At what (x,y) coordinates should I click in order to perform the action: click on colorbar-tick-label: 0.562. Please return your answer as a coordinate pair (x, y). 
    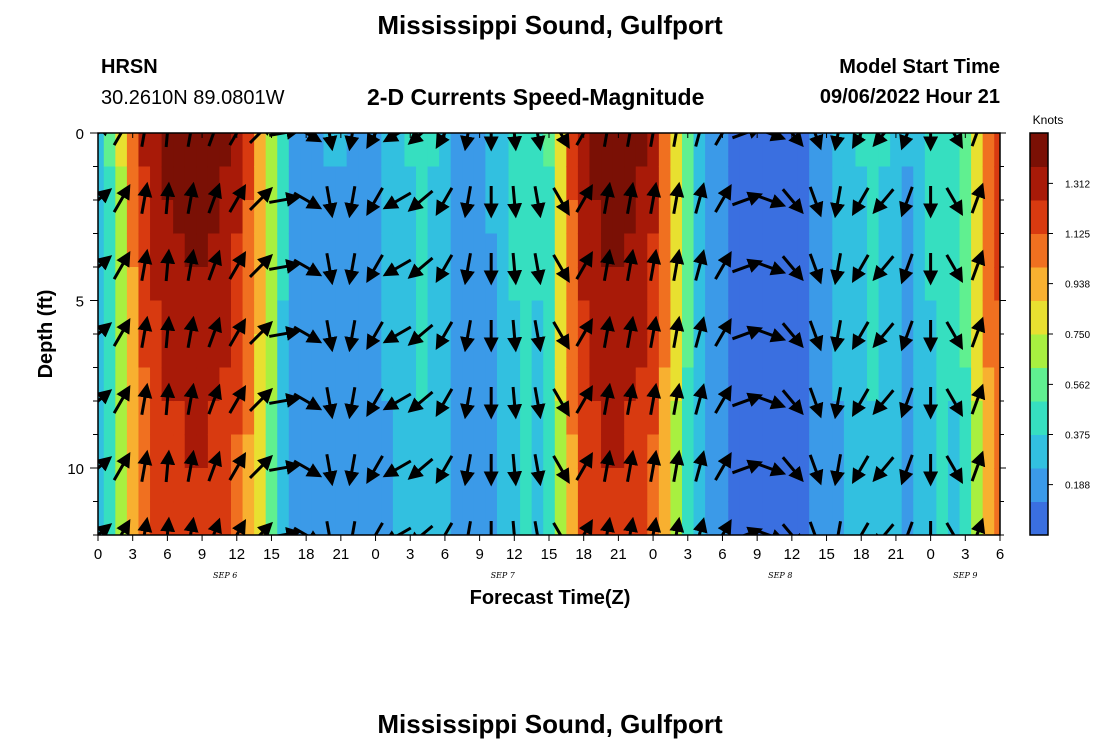
    Looking at the image, I should click on (1077, 385).